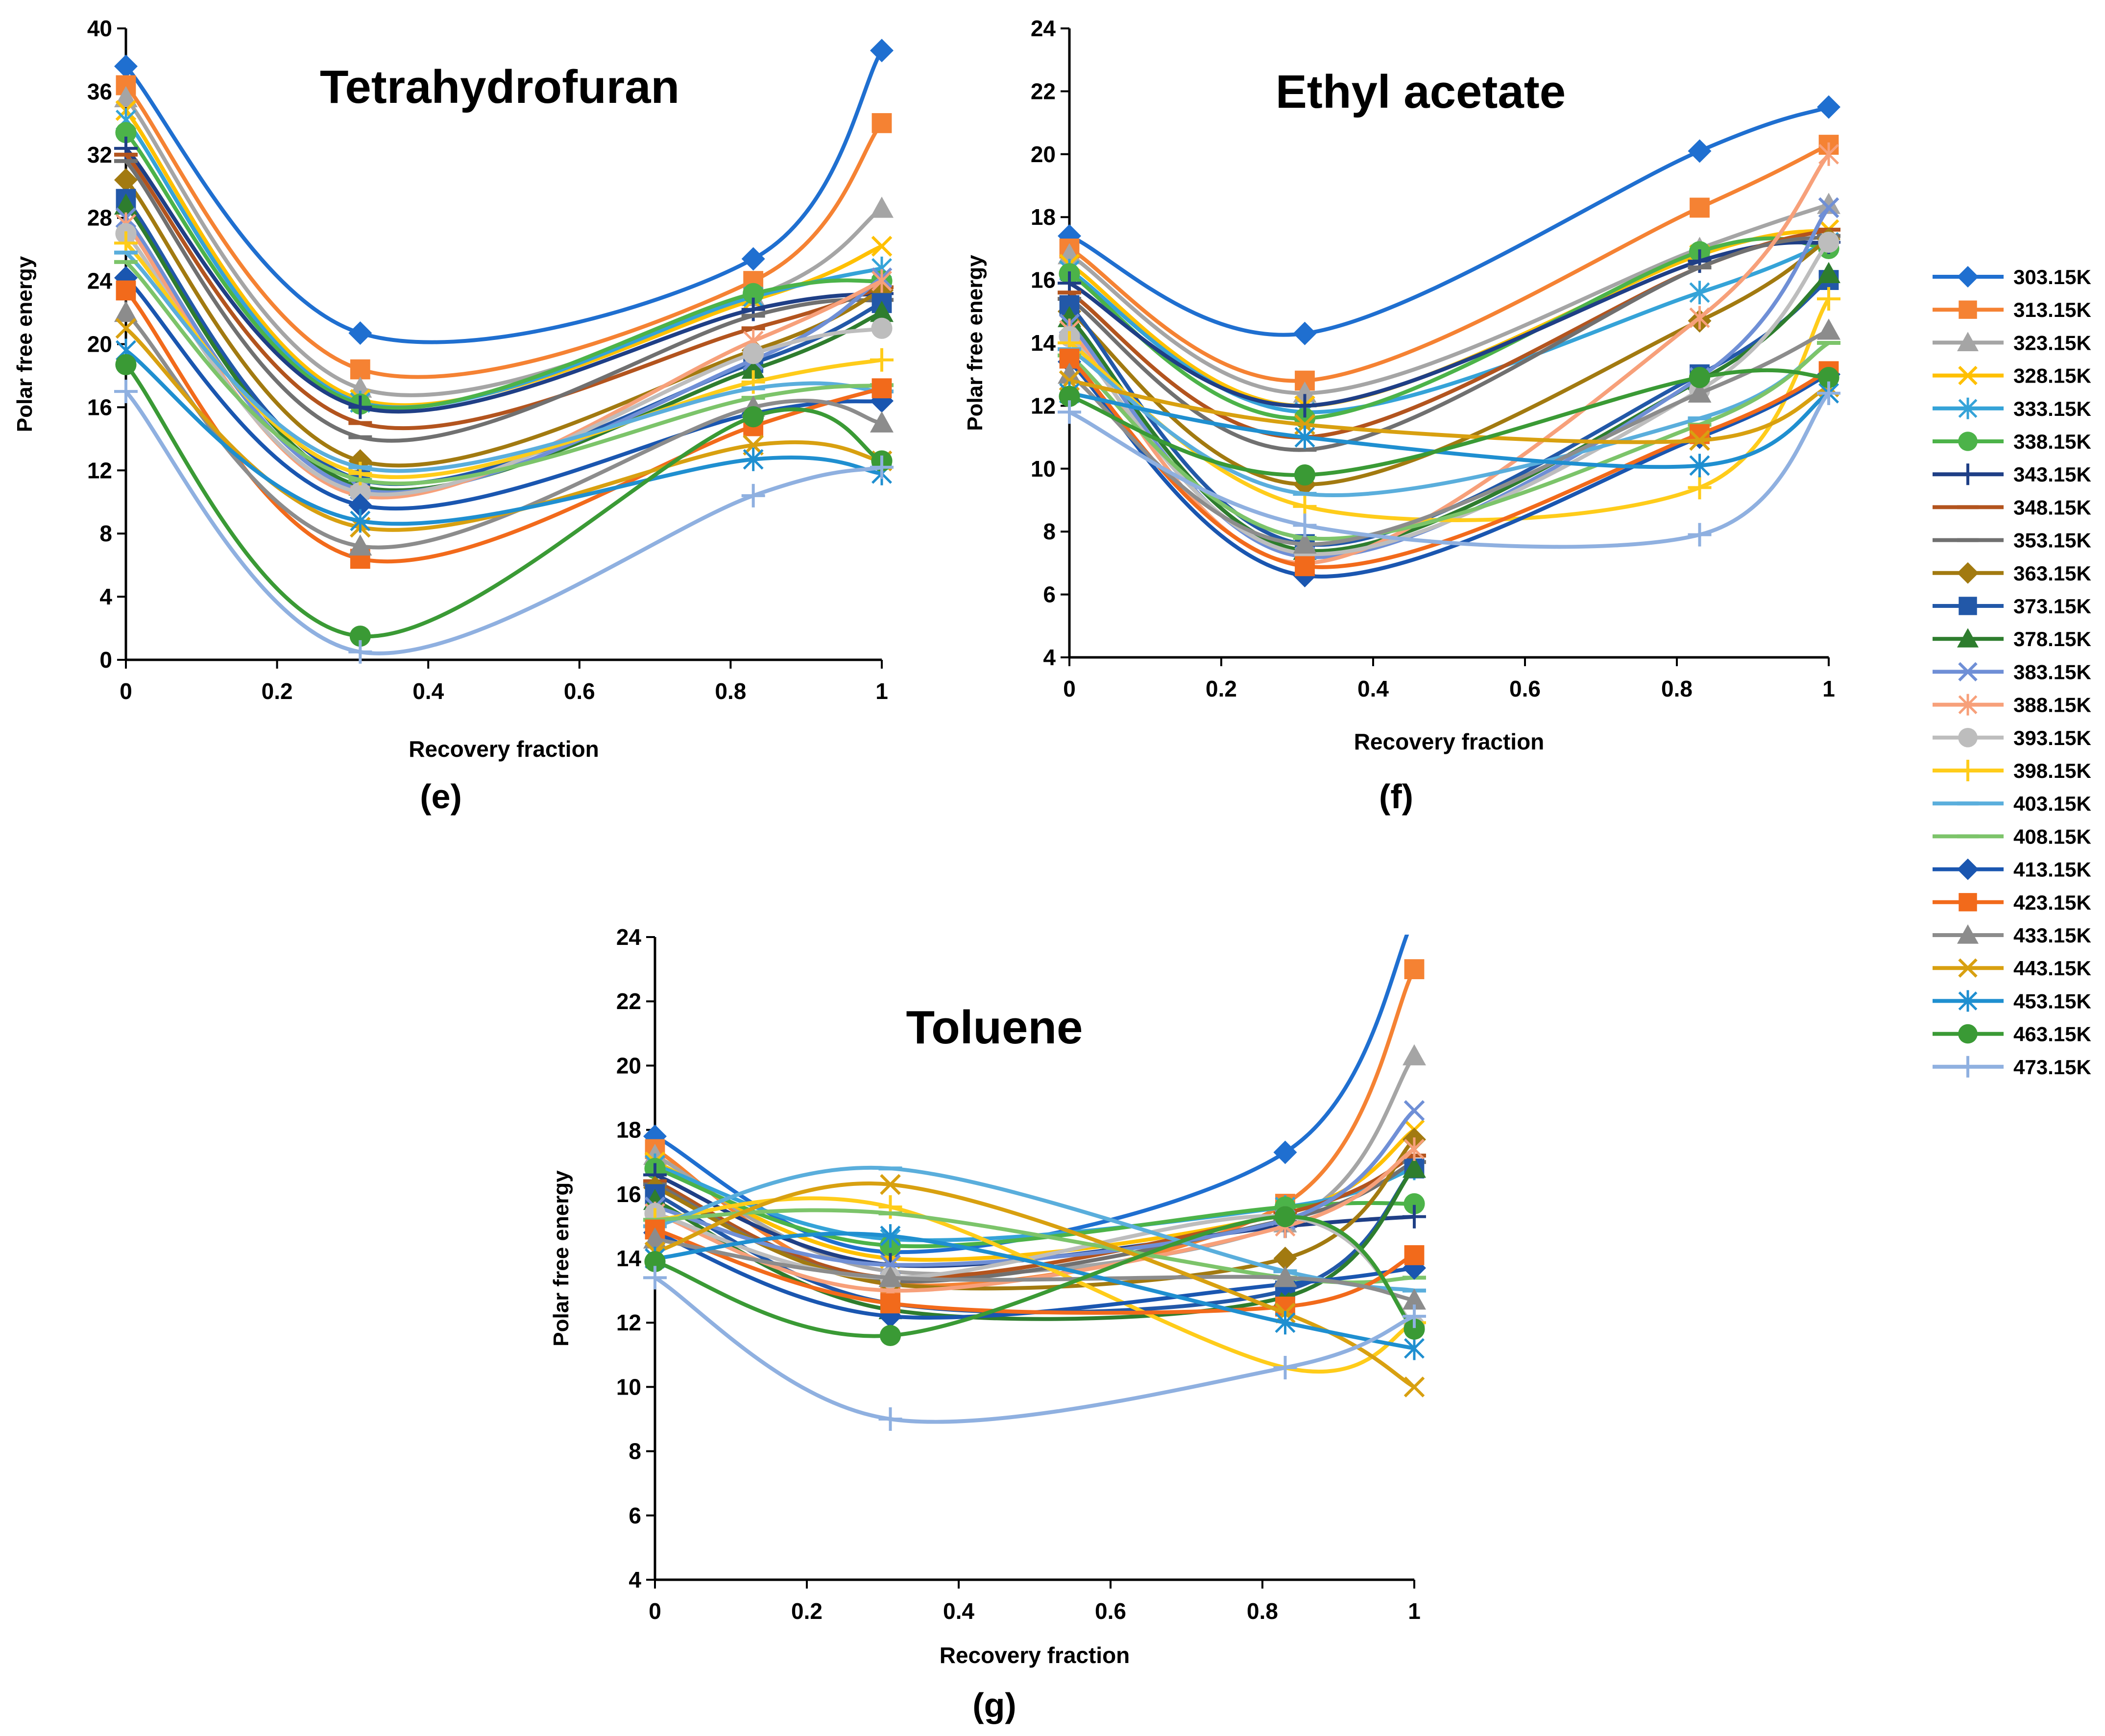  What do you see at coordinates (1828, 272) in the screenshot?
I see `data-point-378.15K` at bounding box center [1828, 272].